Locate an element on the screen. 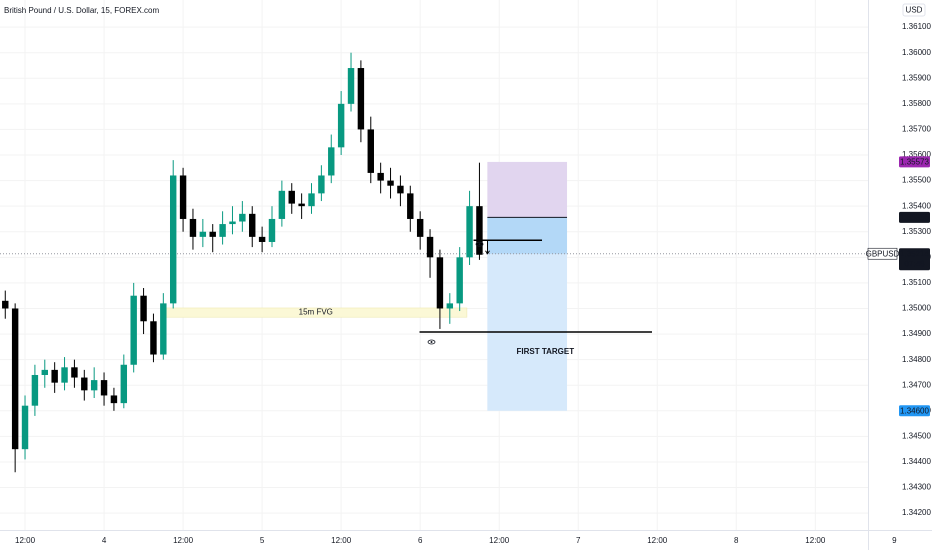 Image resolution: width=932 pixels, height=550 pixels. currency-label: USD is located at coordinates (914, 10).